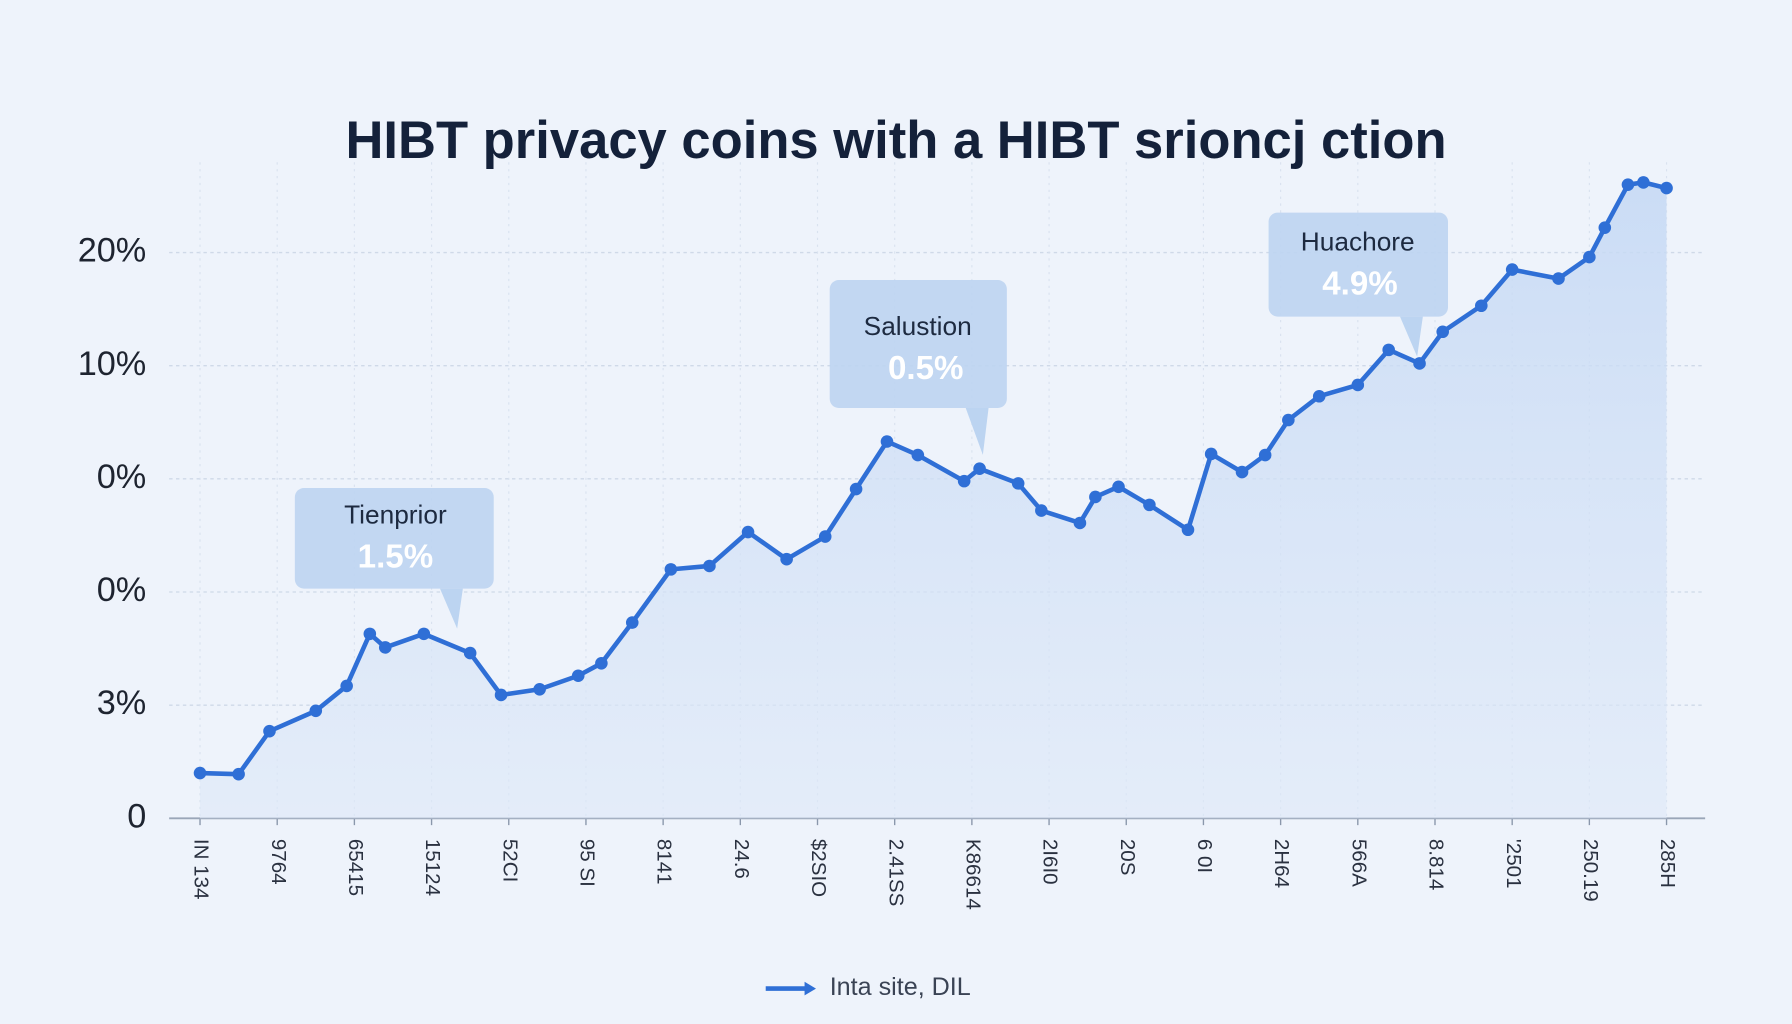  Describe the element at coordinates (587, 863) in the screenshot. I see `x-tick-label: 95 SI` at that location.